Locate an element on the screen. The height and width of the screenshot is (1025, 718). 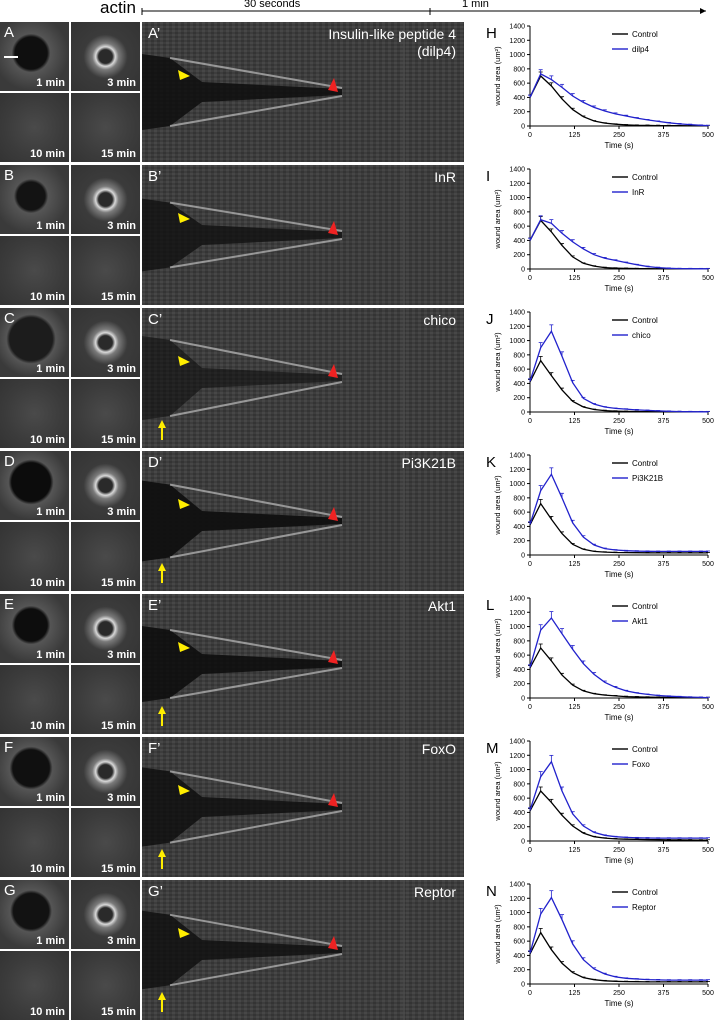
panel-letter: A is located at coordinates (9, 32).